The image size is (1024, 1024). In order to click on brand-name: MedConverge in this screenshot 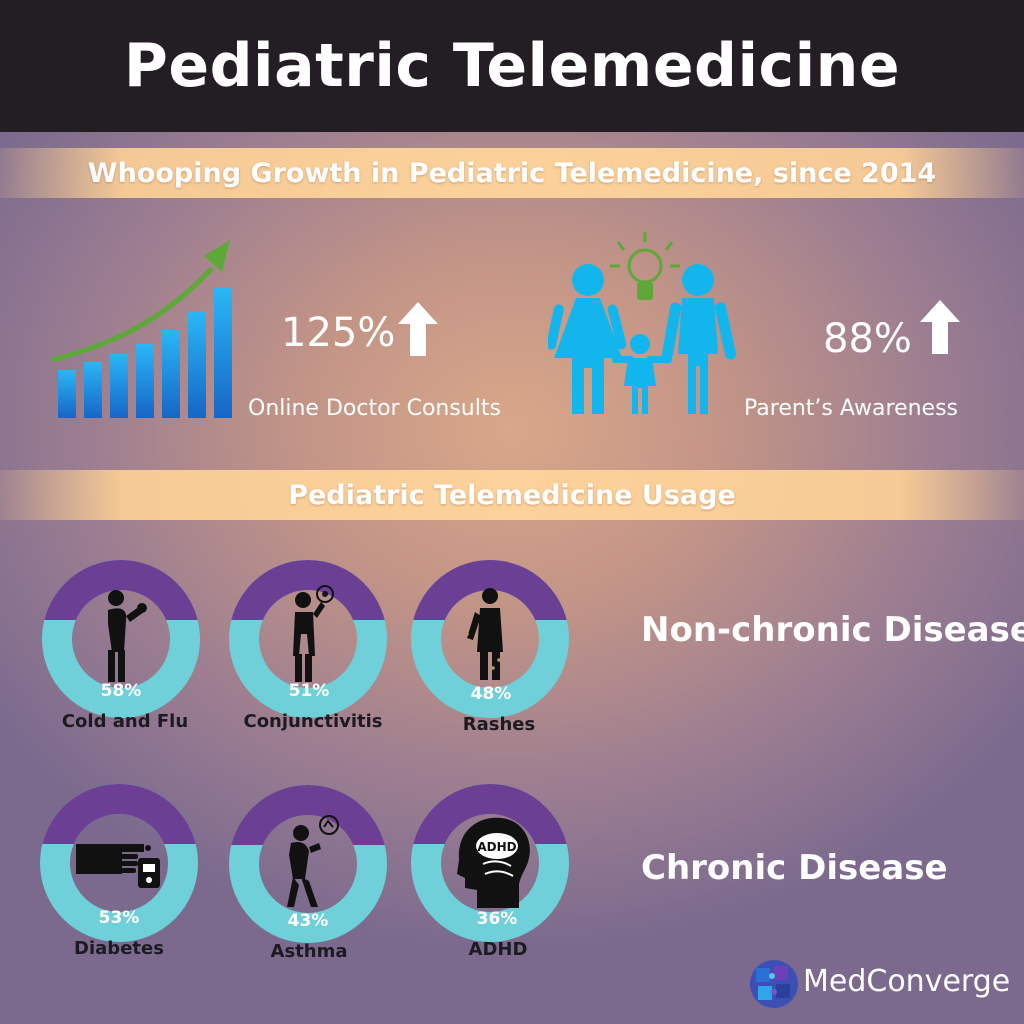, I will do `click(907, 981)`.